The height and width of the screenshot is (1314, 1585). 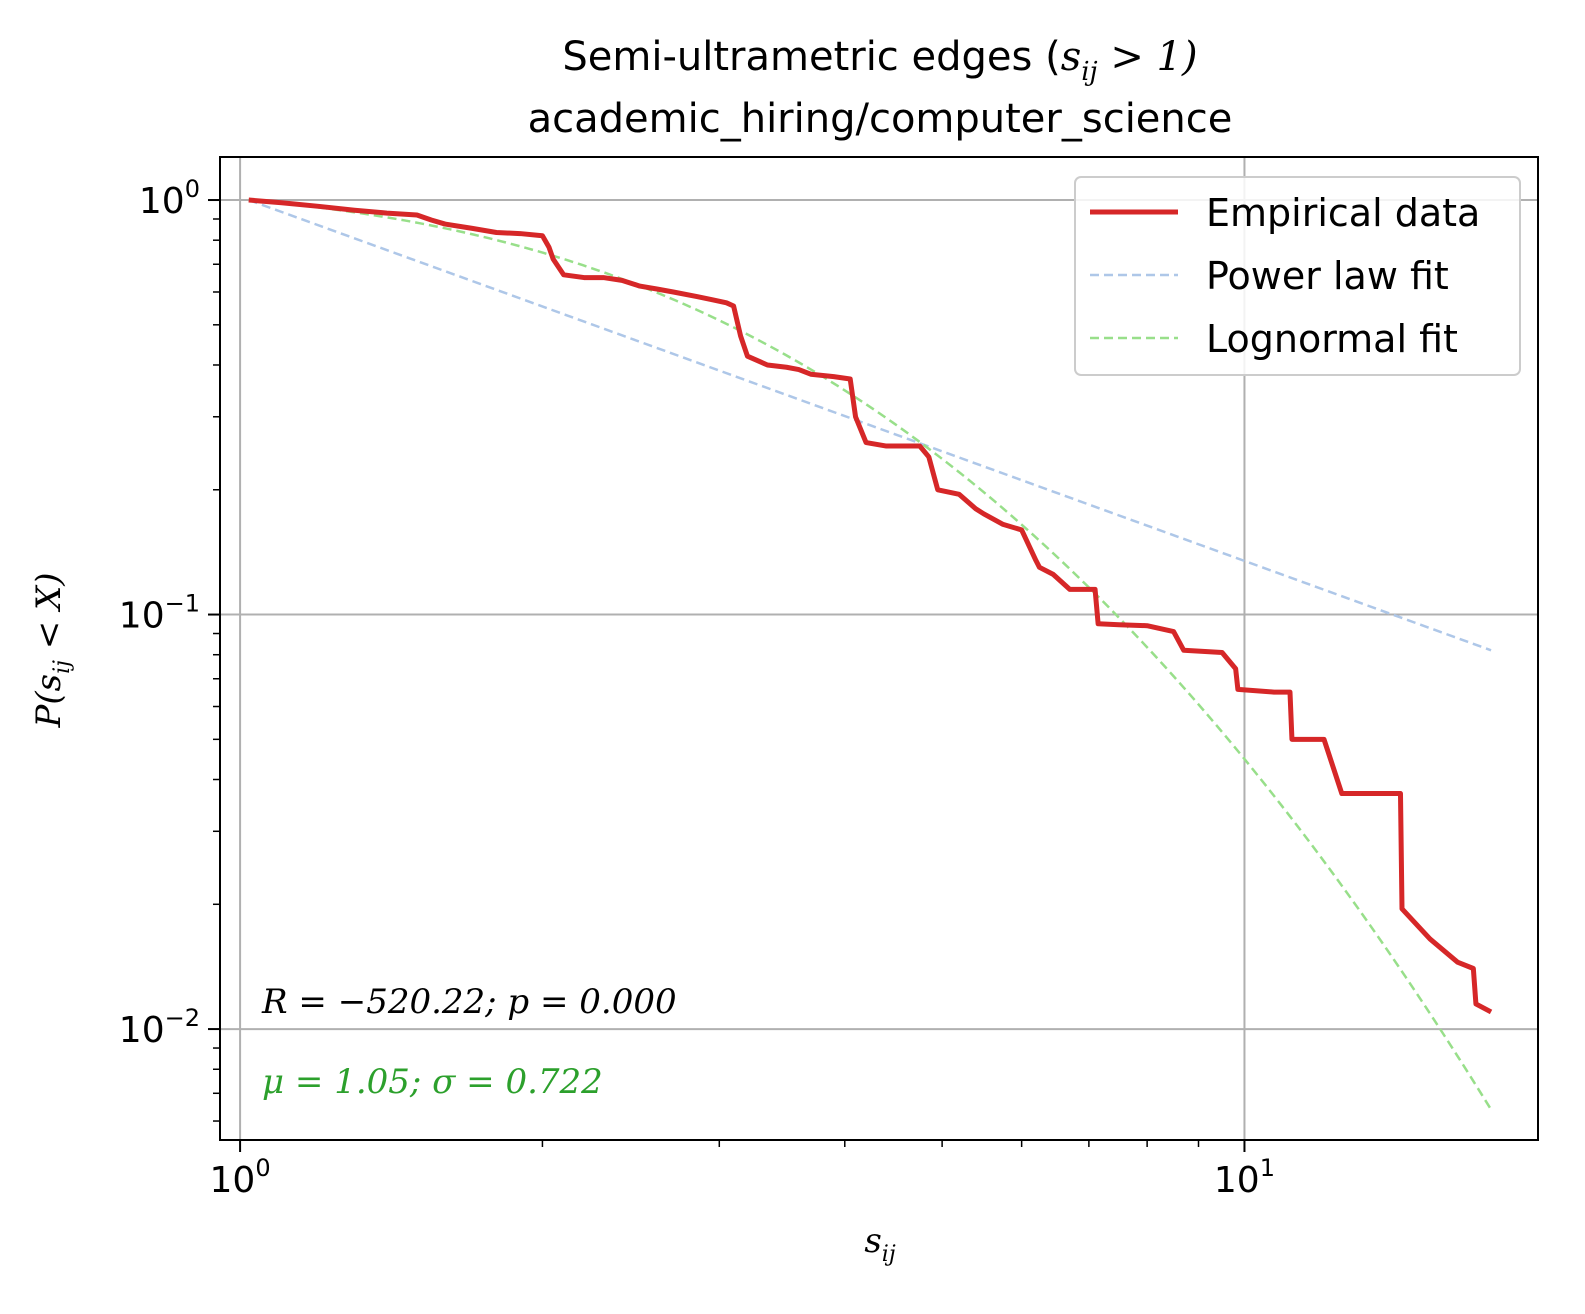 I want to click on x-axis-label: sij, so click(x=879, y=1244).